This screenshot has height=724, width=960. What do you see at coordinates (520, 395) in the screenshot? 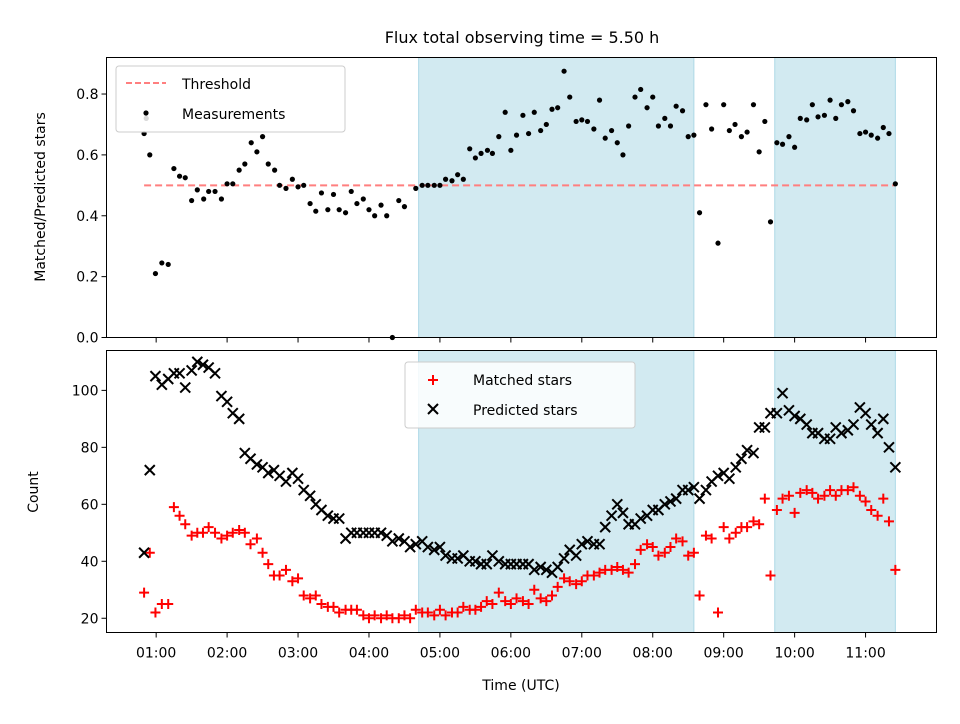
I see `bottom-legend: Matched stars Predicted stars` at bounding box center [520, 395].